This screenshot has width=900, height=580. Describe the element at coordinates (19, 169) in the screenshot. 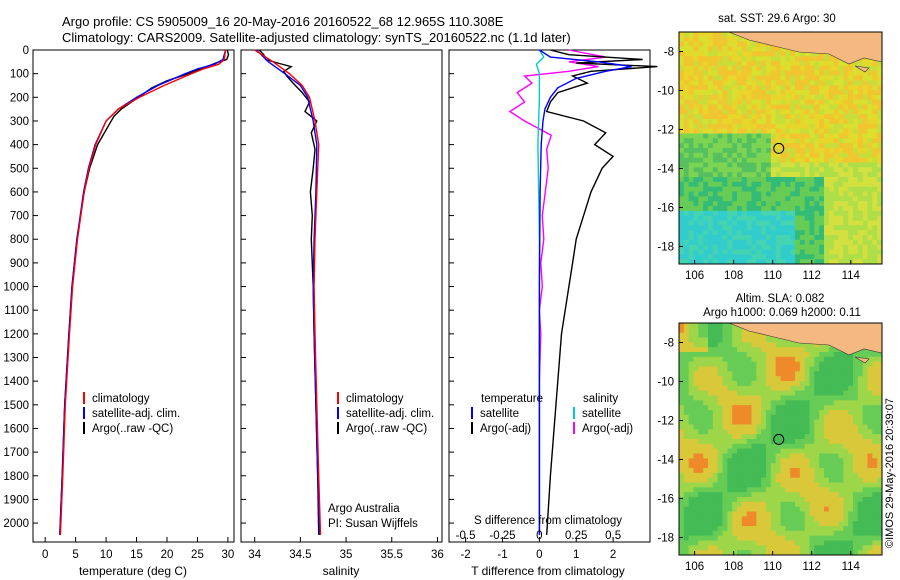

I see `depth-tick-label: 500` at that location.